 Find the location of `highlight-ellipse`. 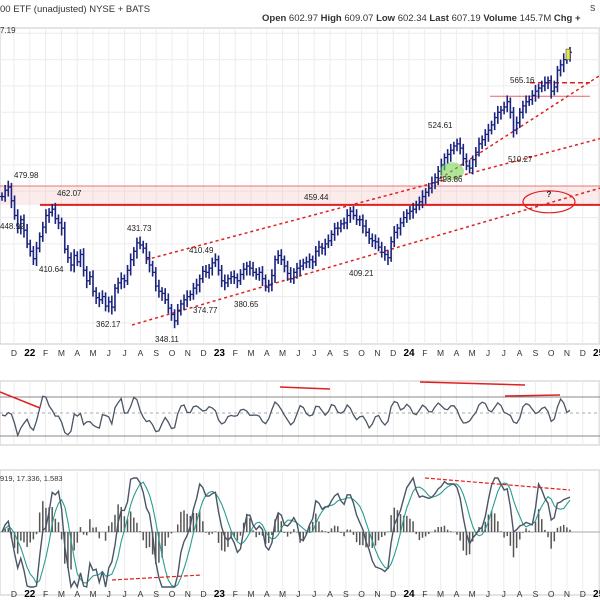

highlight-ellipse is located at coordinates (452, 171).